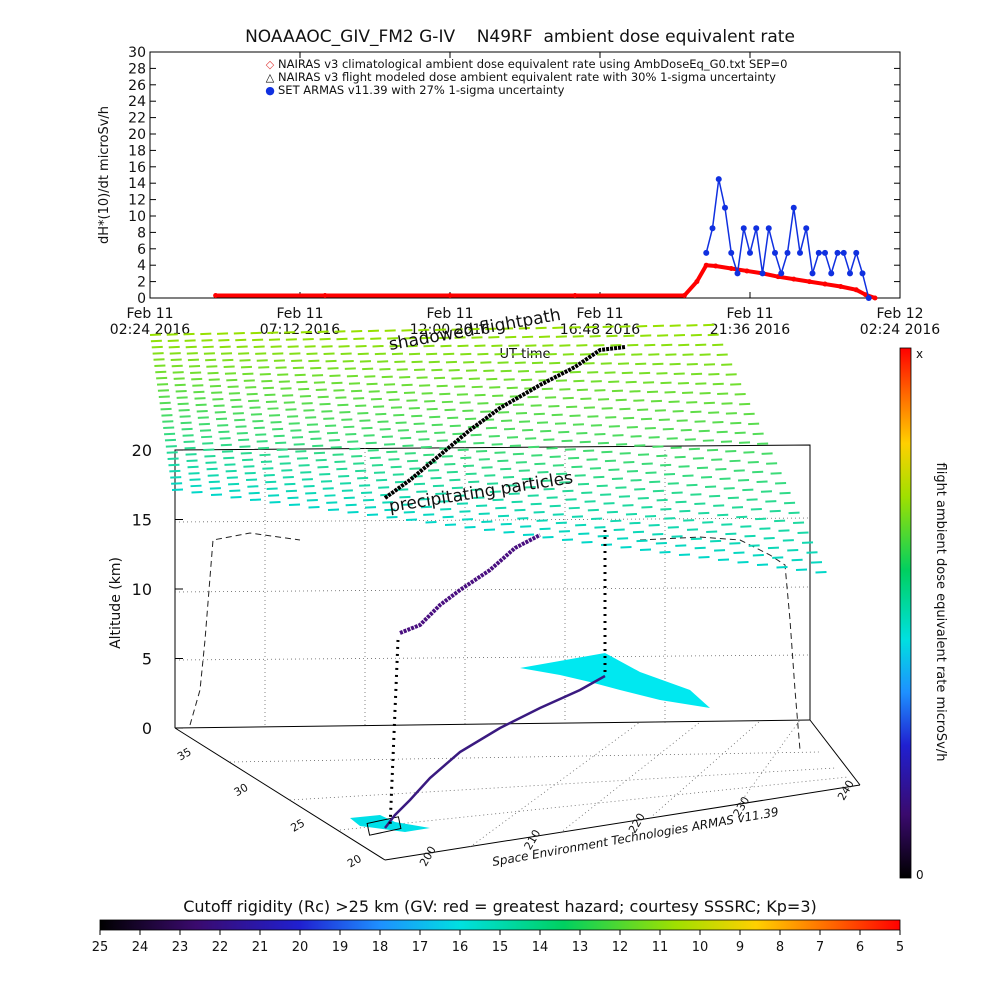 The height and width of the screenshot is (1000, 1000). I want to click on rc-tick-label: 21, so click(260, 947).